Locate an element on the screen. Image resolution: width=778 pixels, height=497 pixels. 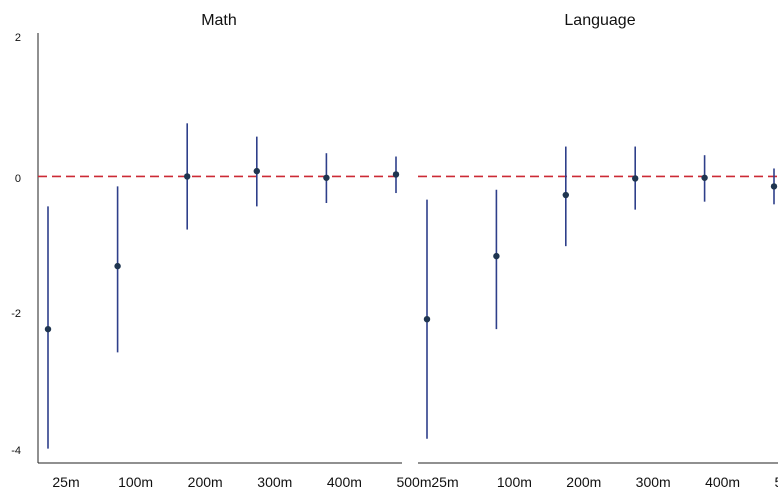
panel-title-language: Language is located at coordinates (599, 20).